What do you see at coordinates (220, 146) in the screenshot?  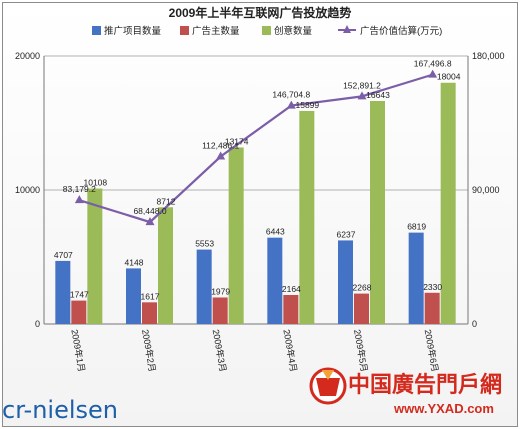 I see `line-label-2: 112,486.1` at bounding box center [220, 146].